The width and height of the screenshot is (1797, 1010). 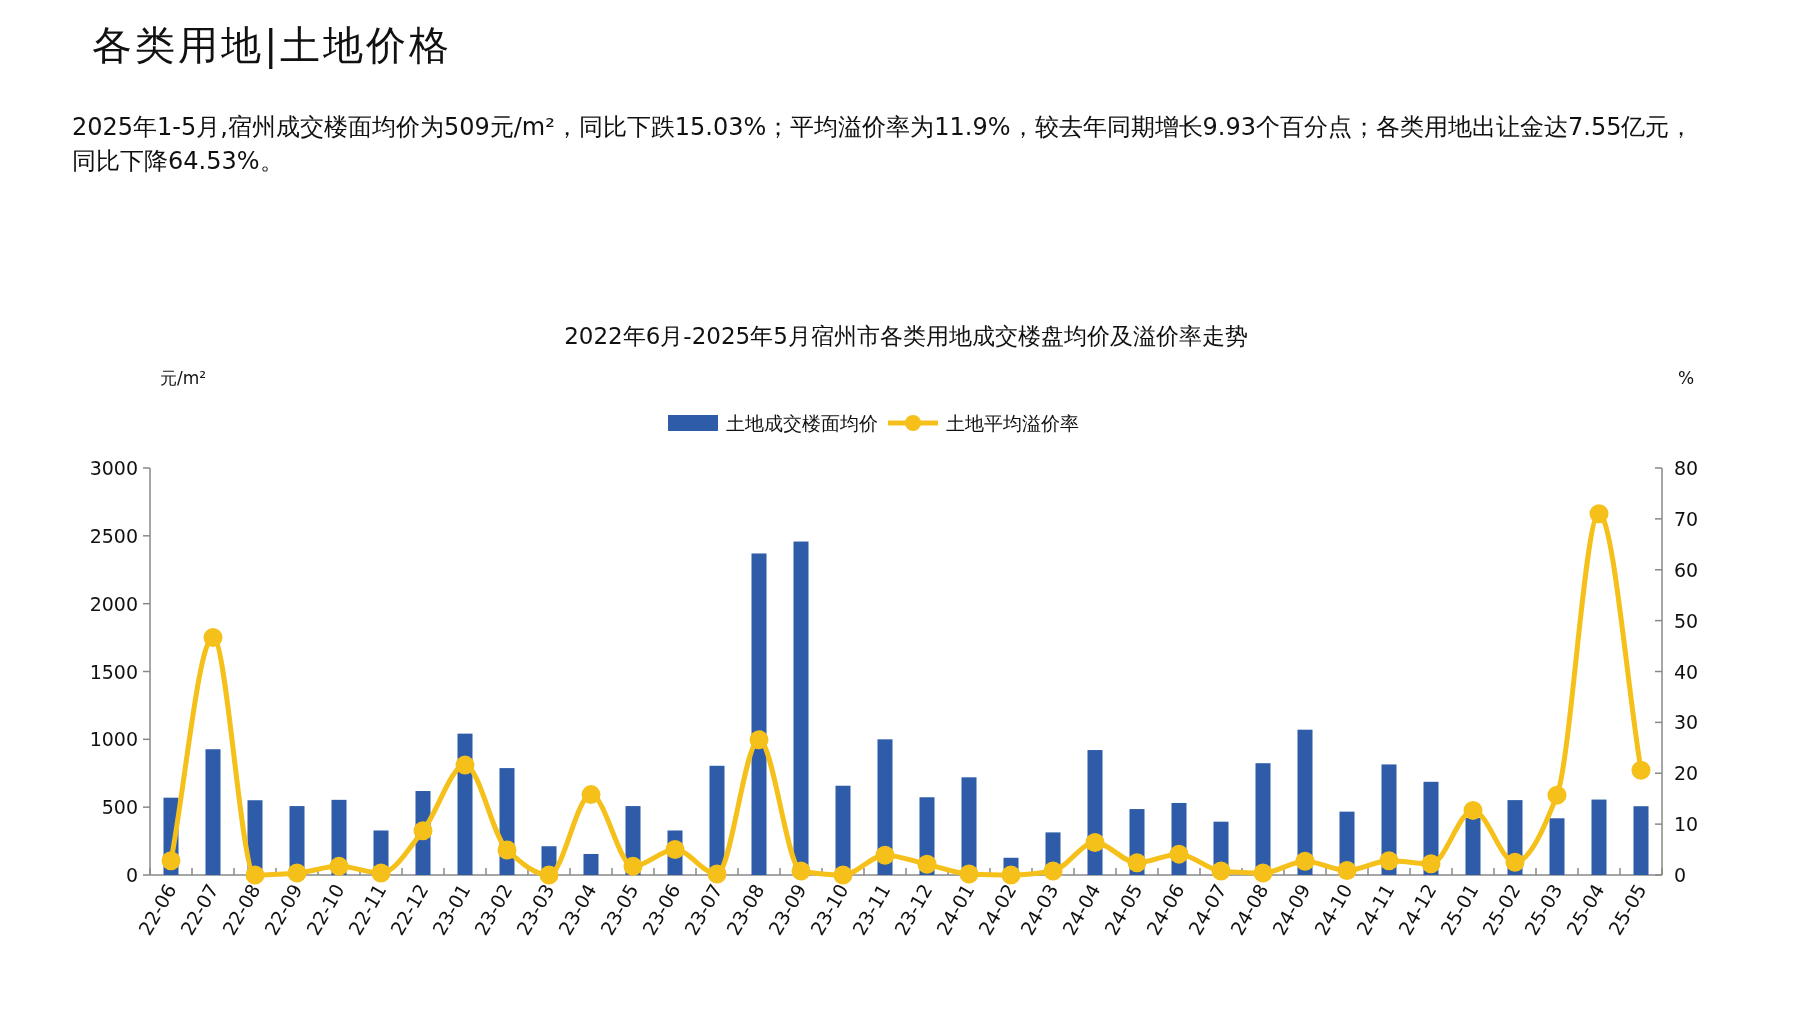 What do you see at coordinates (1686, 569) in the screenshot?
I see `y2-tick-label: 60` at bounding box center [1686, 569].